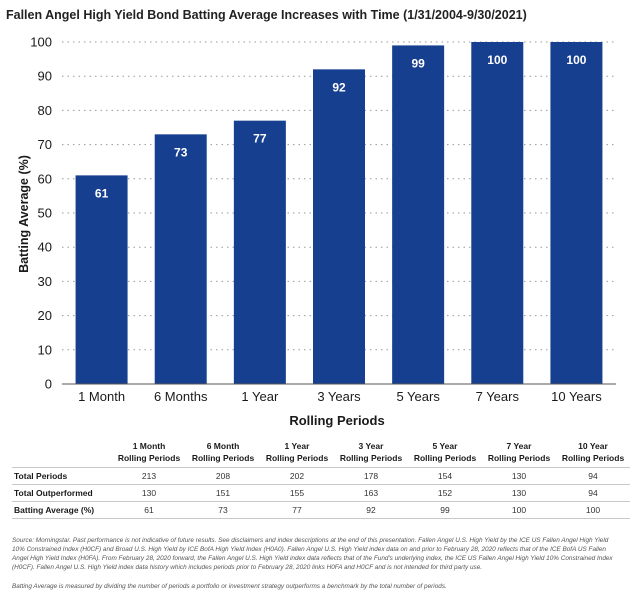  What do you see at coordinates (45, 144) in the screenshot?
I see `y-tick-label: 70` at bounding box center [45, 144].